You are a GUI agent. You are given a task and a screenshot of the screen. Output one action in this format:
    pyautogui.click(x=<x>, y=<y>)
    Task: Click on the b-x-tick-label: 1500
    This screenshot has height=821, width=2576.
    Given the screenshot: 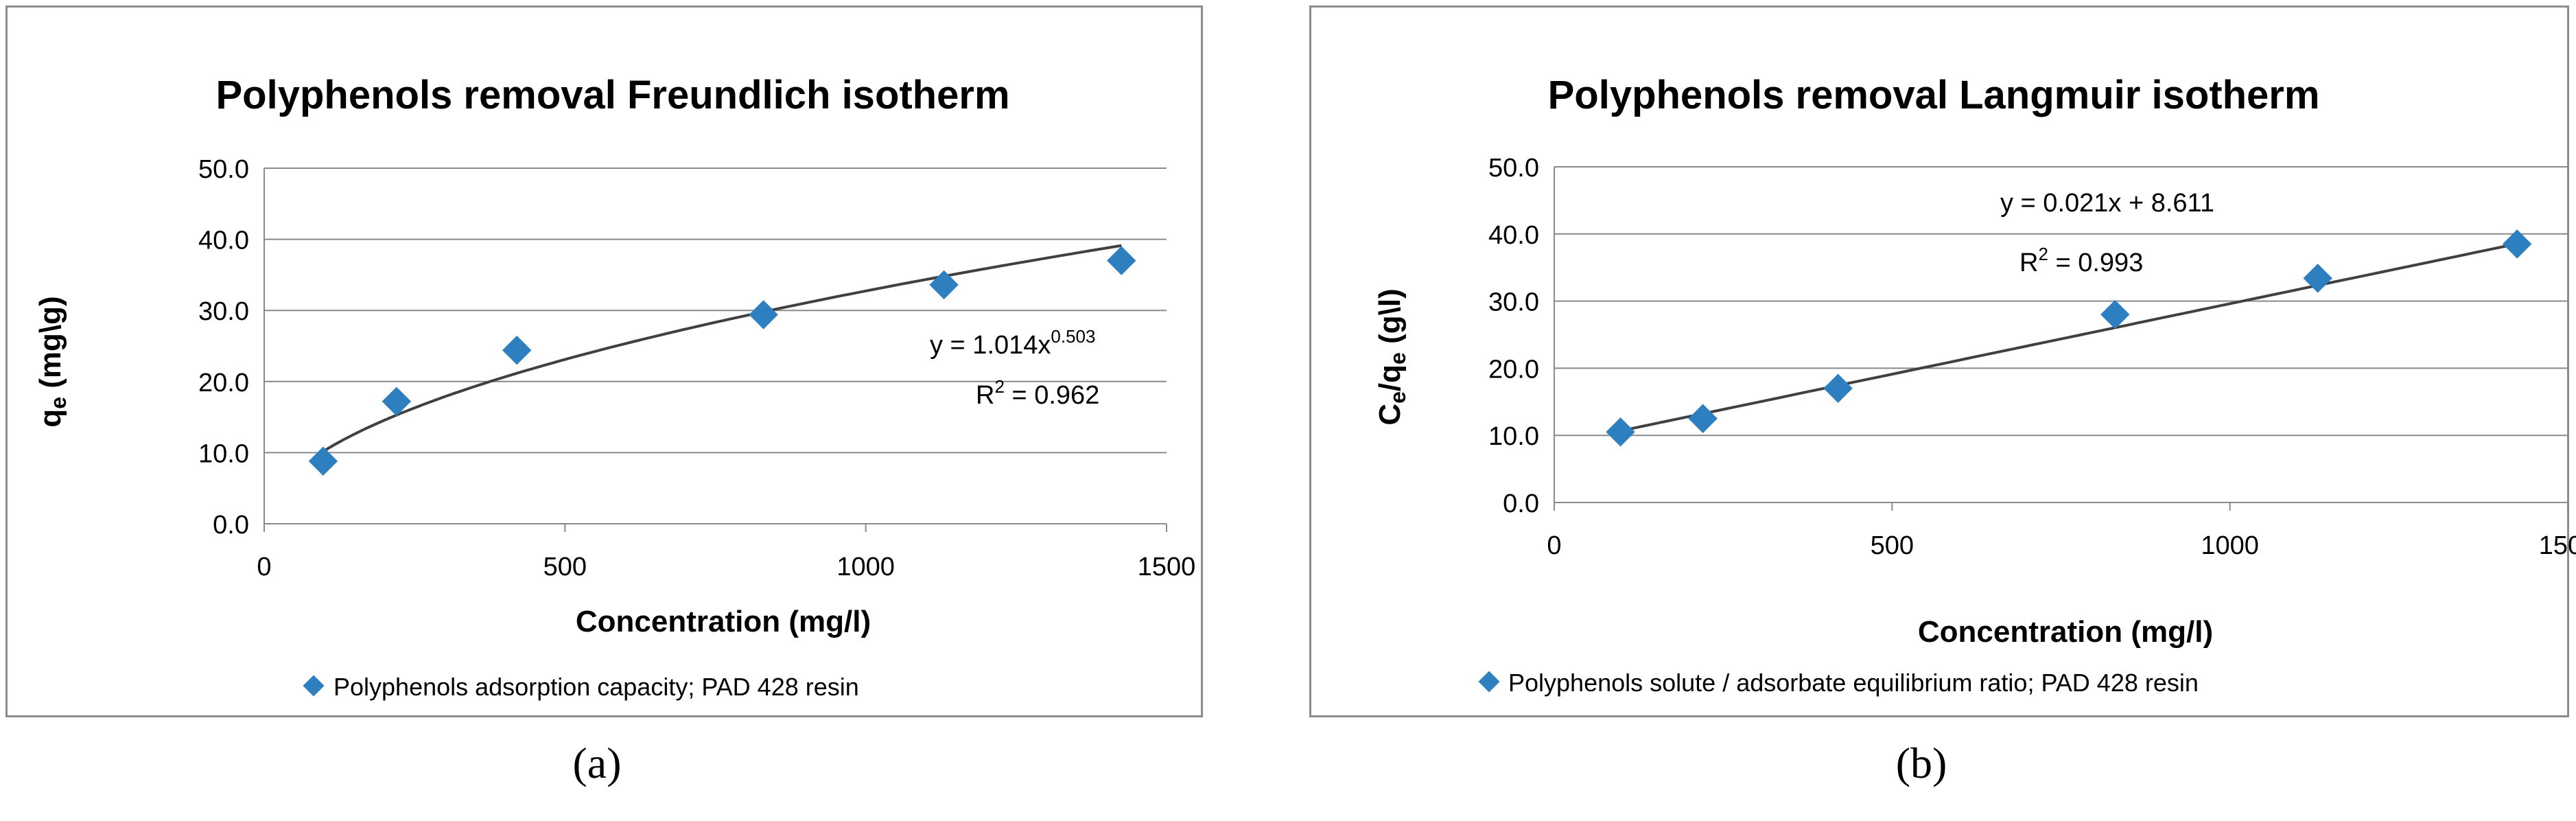 What is the action you would take?
    pyautogui.click(x=2557, y=545)
    